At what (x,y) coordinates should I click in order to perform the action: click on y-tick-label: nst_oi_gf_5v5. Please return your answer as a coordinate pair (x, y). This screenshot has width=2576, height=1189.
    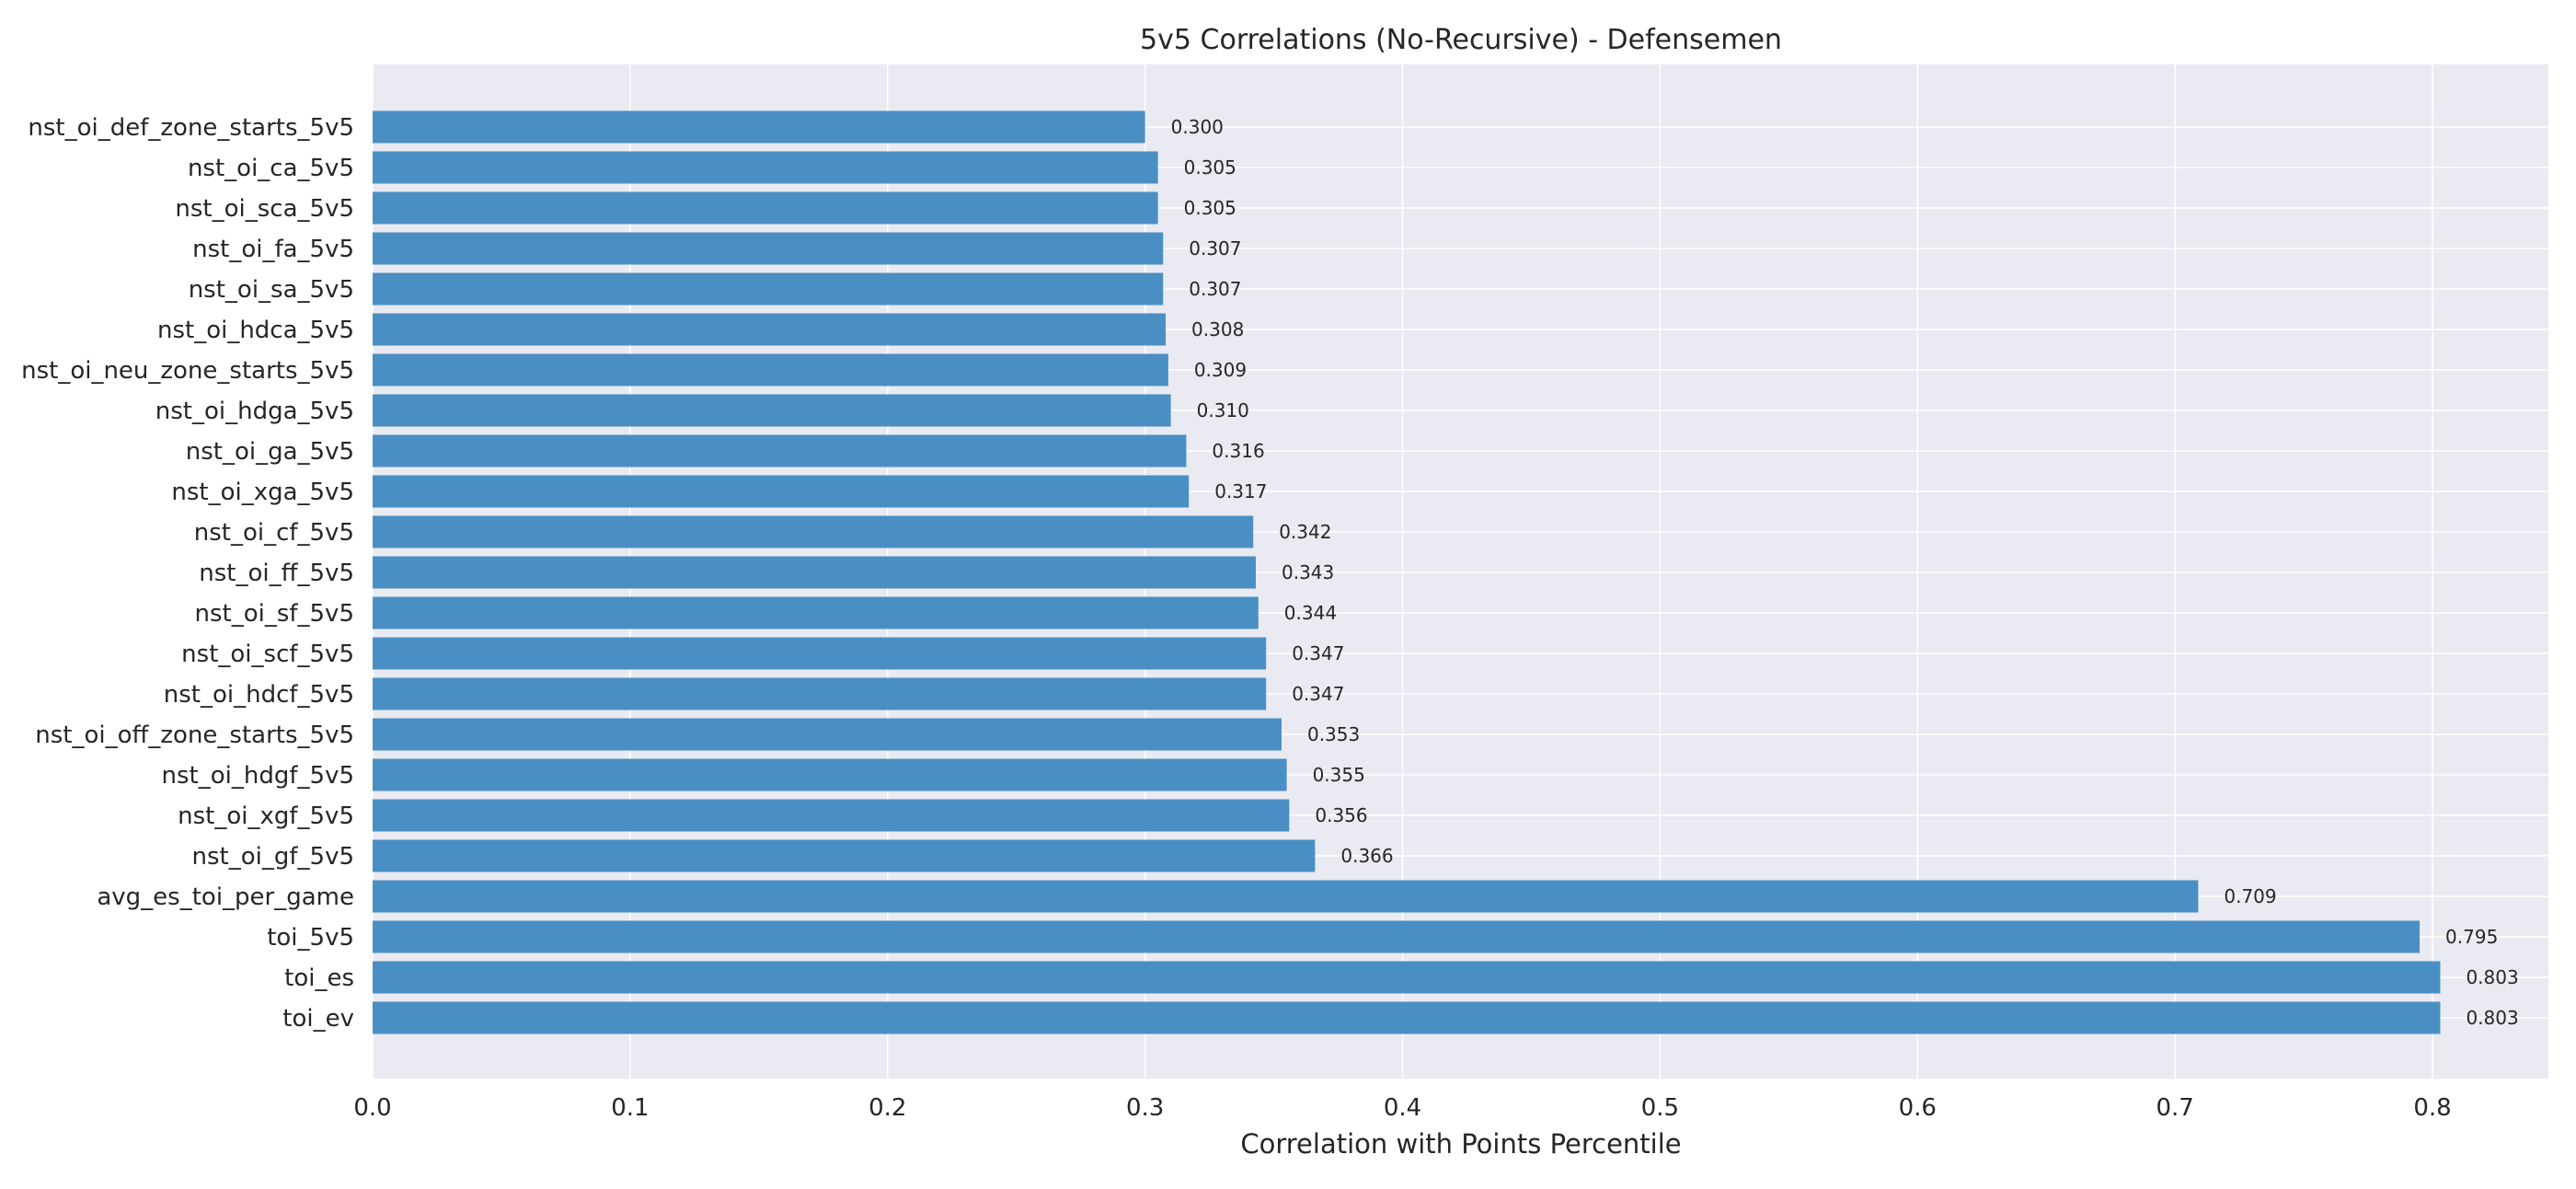
    Looking at the image, I should click on (273, 857).